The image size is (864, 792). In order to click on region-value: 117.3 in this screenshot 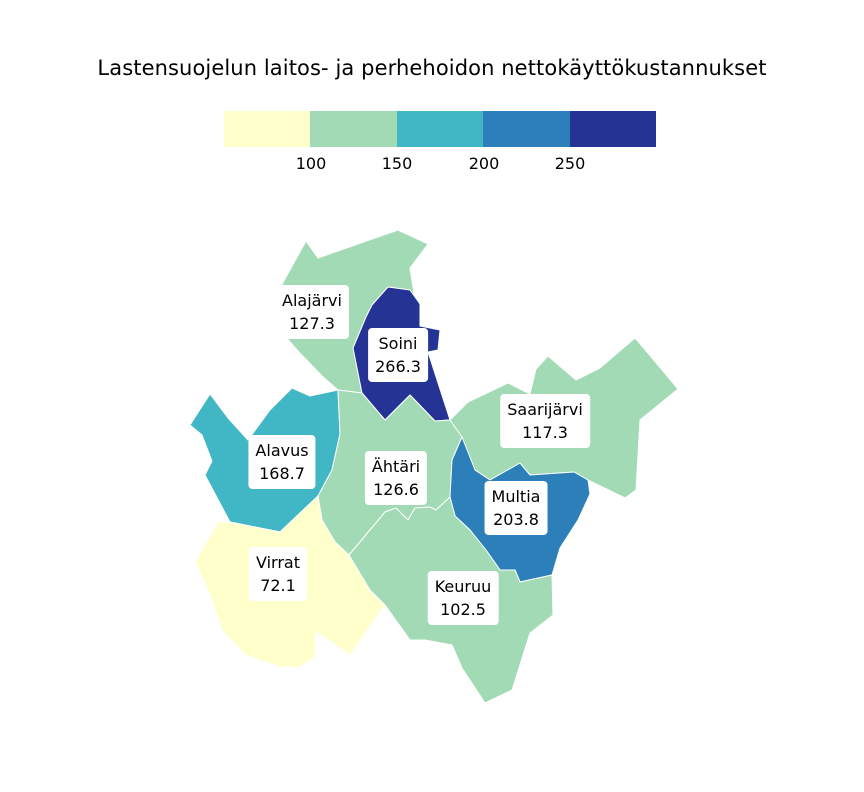, I will do `click(545, 432)`.